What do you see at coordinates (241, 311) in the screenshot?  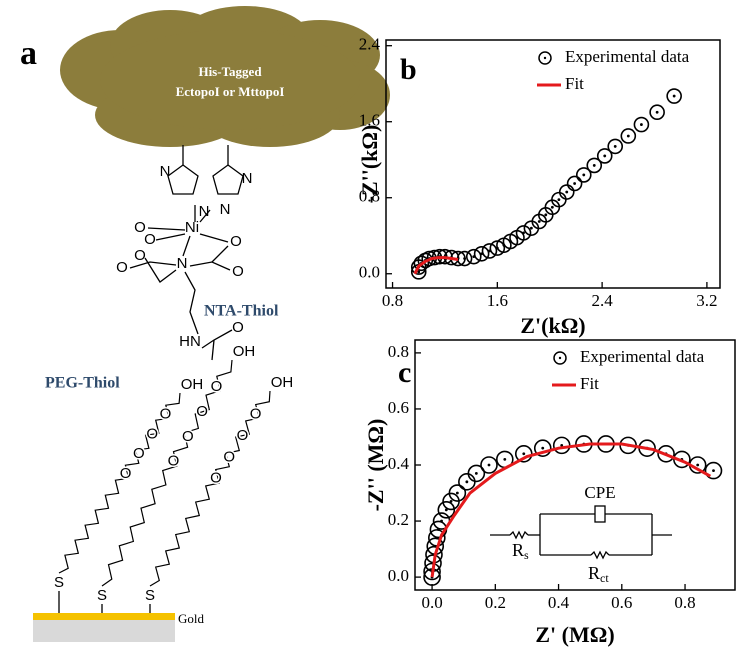 I see `nta-label: NTA-Thiol` at bounding box center [241, 311].